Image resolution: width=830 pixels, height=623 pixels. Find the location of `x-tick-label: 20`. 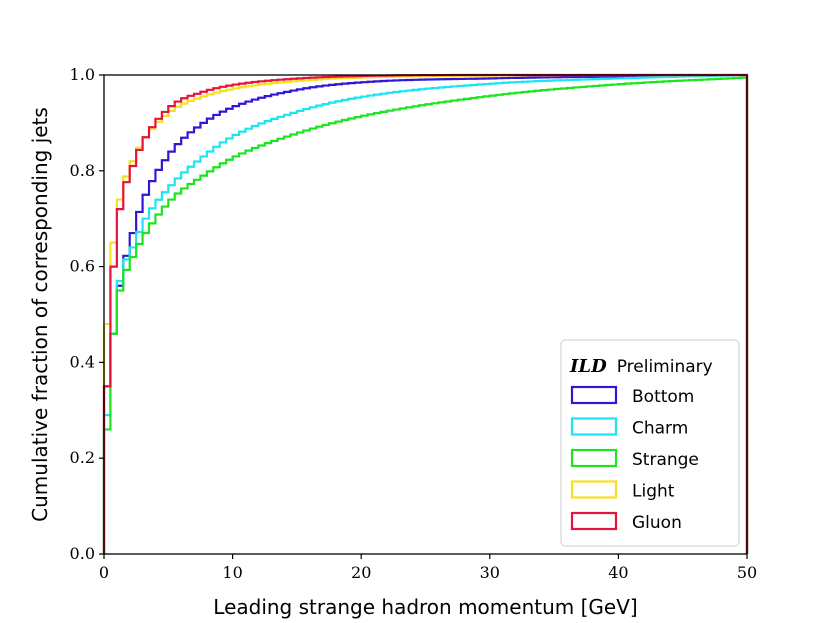

x-tick-label: 20 is located at coordinates (361, 572).